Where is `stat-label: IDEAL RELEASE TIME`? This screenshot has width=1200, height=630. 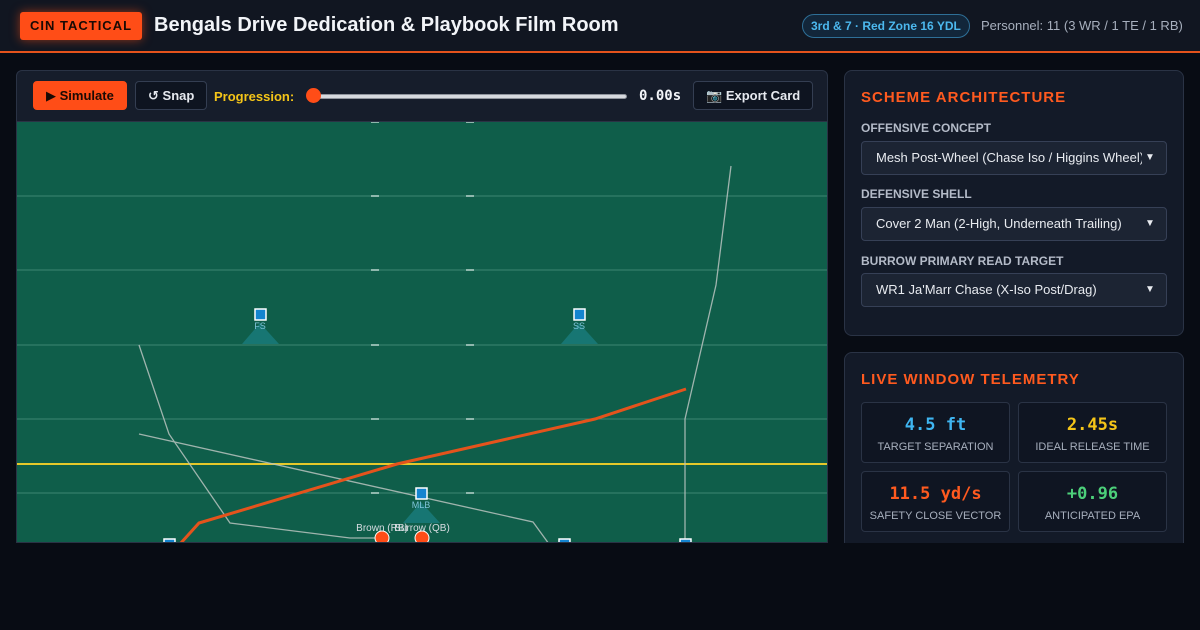 stat-label: IDEAL RELEASE TIME is located at coordinates (1092, 447).